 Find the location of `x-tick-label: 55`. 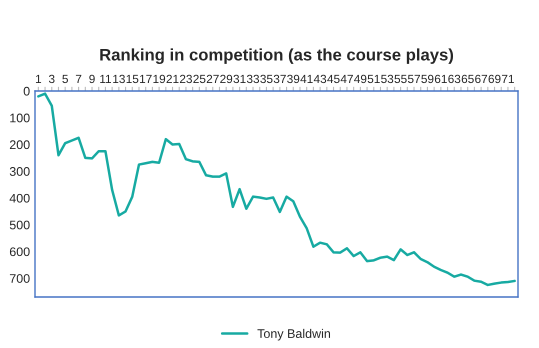

x-tick-label: 55 is located at coordinates (400, 79).